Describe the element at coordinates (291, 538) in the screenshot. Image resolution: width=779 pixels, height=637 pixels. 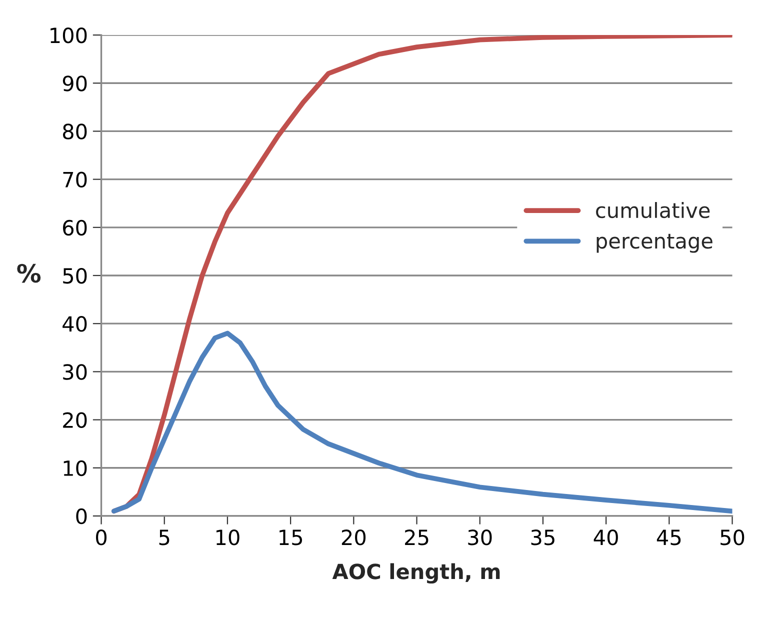
I see `x-tick-label: 15` at that location.